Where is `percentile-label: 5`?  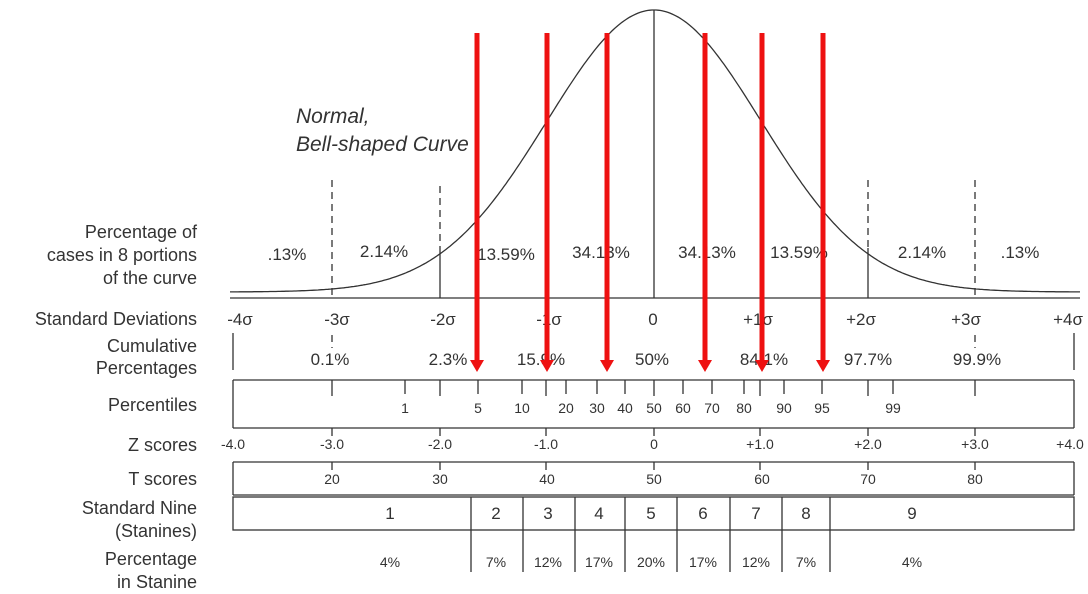
percentile-label: 5 is located at coordinates (478, 408).